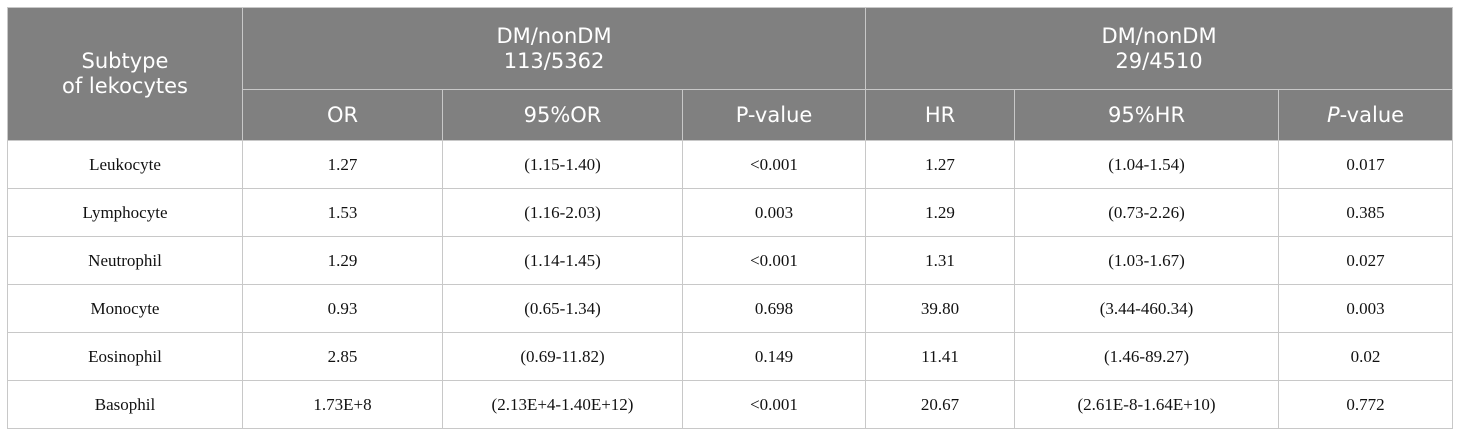  I want to click on or-ci-cell: (2.13E+4-1.40E+12), so click(562, 404).